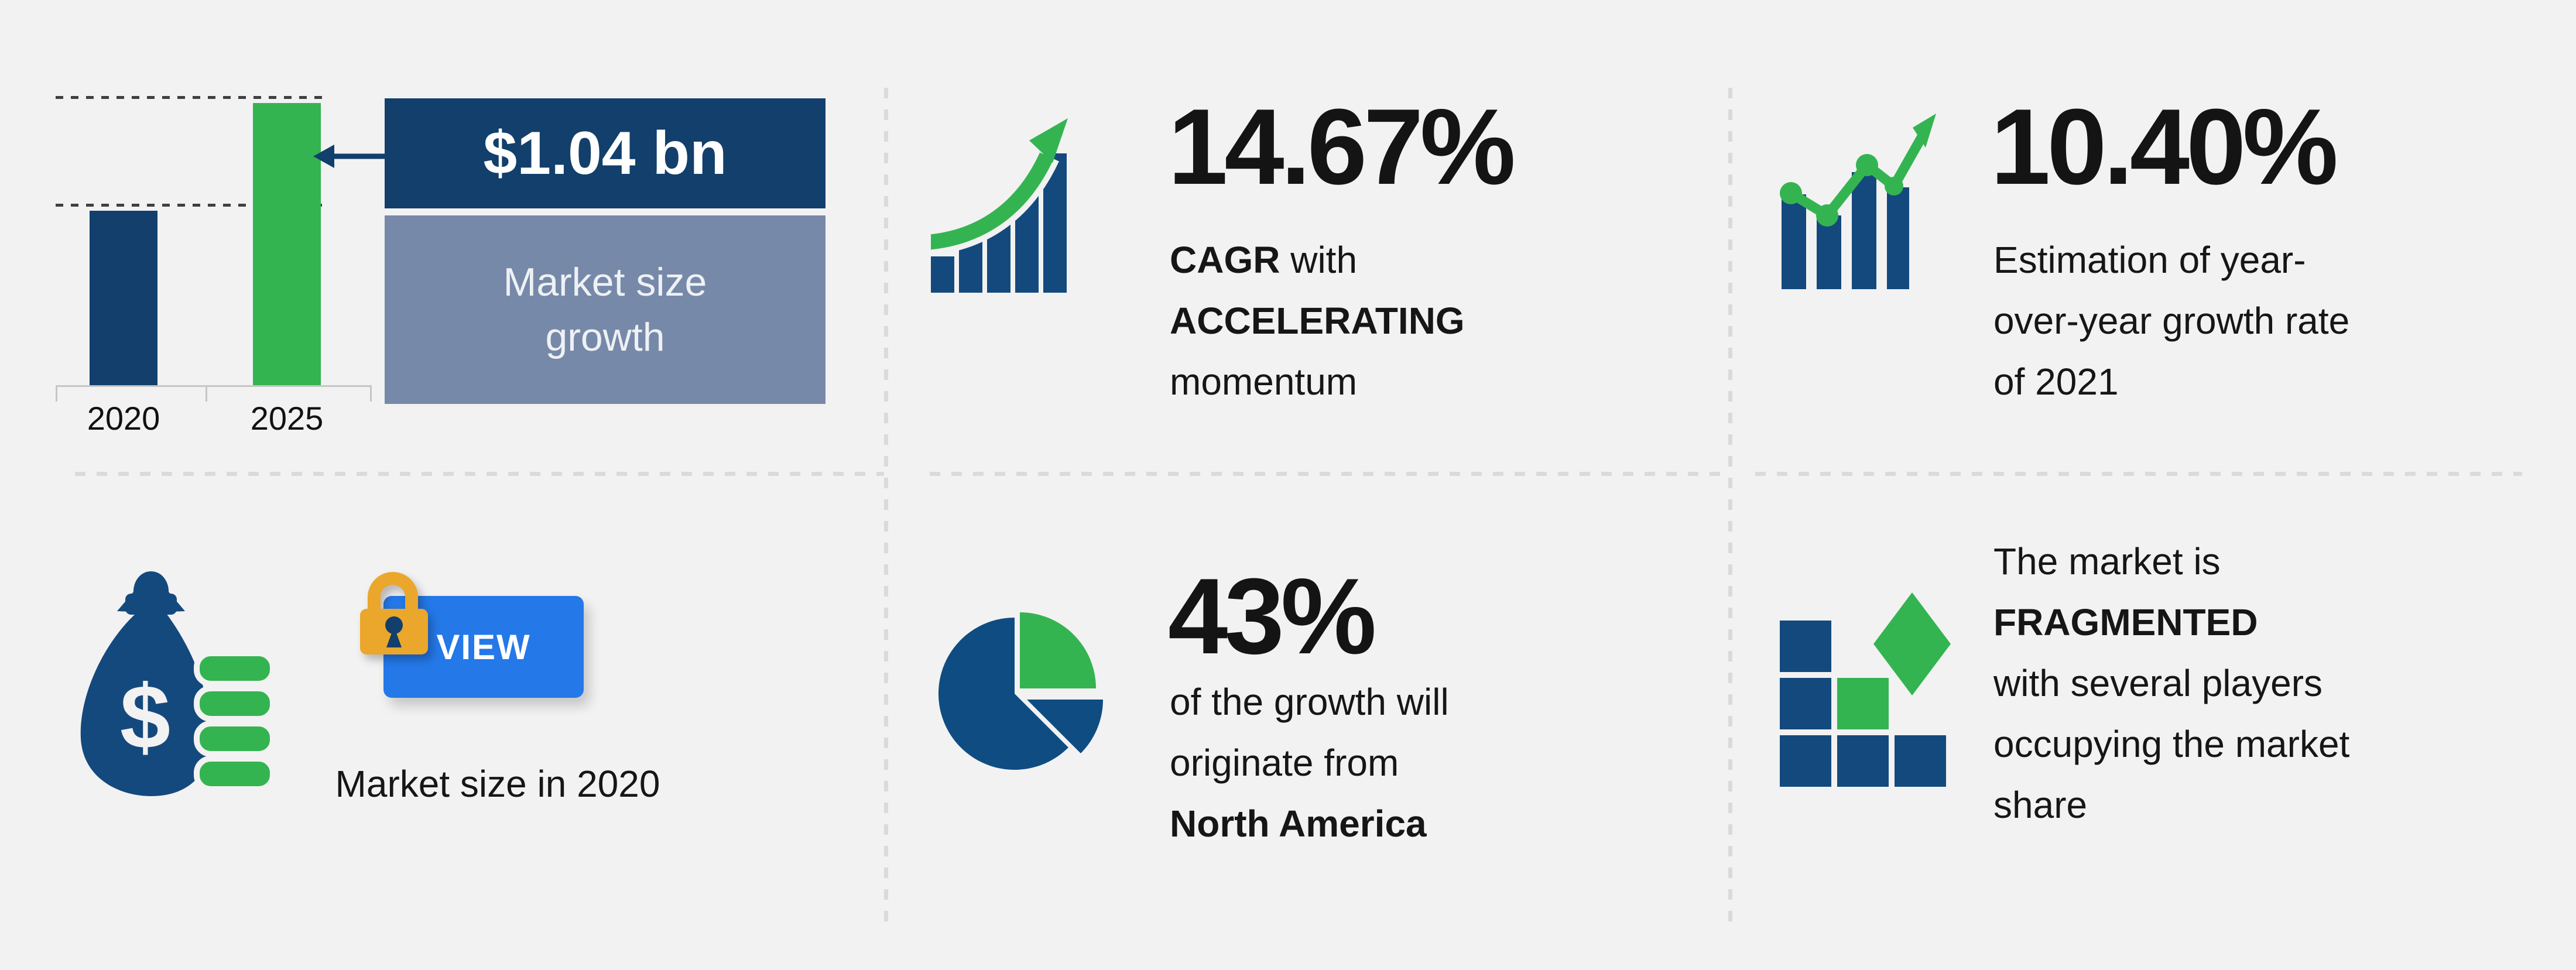  What do you see at coordinates (2149, 260) in the screenshot?
I see `yoy-line-1: Estimation of year-` at bounding box center [2149, 260].